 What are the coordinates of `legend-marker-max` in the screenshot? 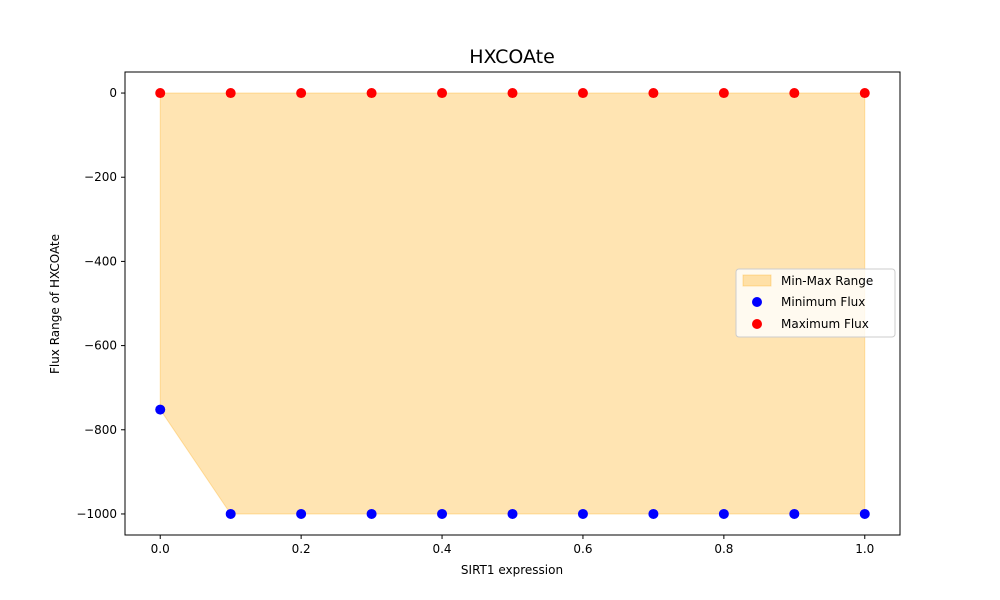 It's located at (757, 324).